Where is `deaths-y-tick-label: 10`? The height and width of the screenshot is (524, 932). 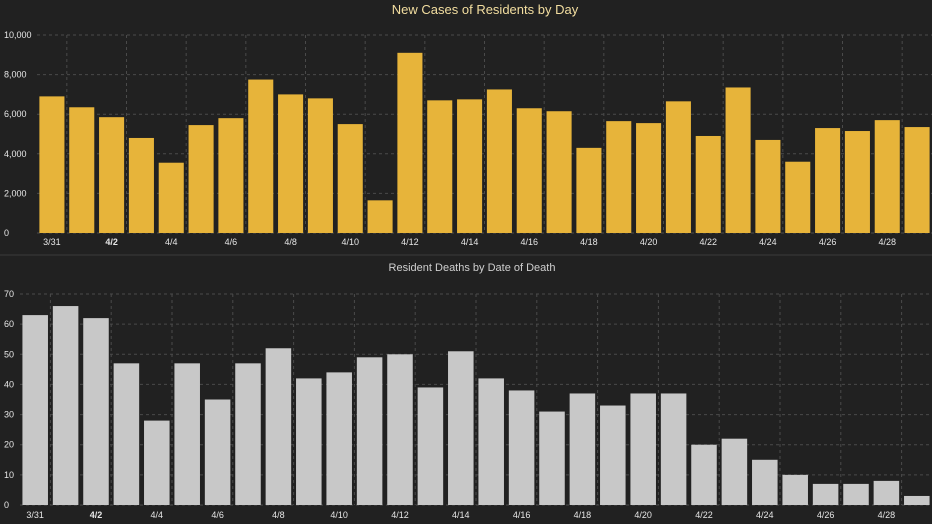 deaths-y-tick-label: 10 is located at coordinates (9, 475).